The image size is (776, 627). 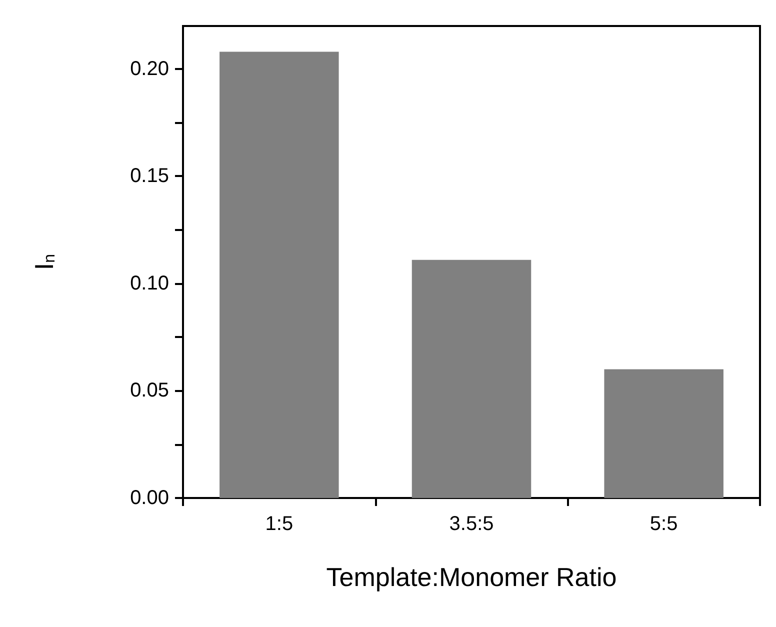 I want to click on y-axis-title: In, so click(x=44, y=262).